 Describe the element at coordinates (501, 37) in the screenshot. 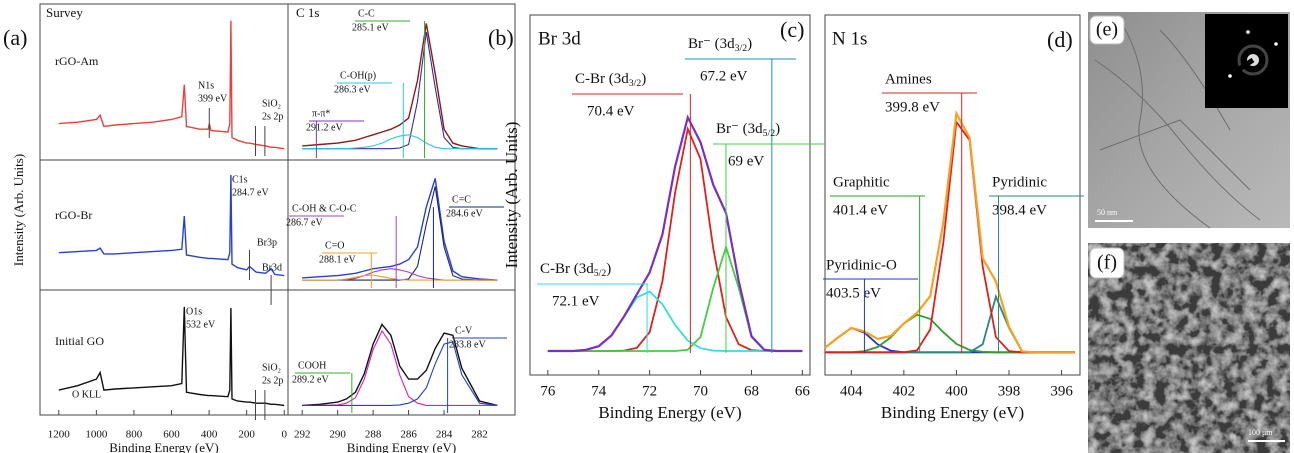

I see `panel-label: (b)` at that location.